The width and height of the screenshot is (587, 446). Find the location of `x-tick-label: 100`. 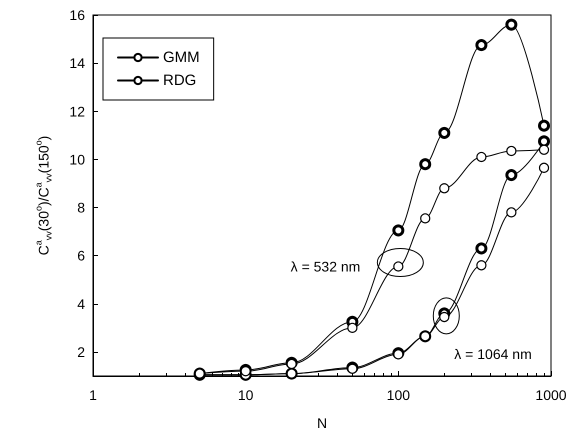

x-tick-label: 100 is located at coordinates (398, 395).